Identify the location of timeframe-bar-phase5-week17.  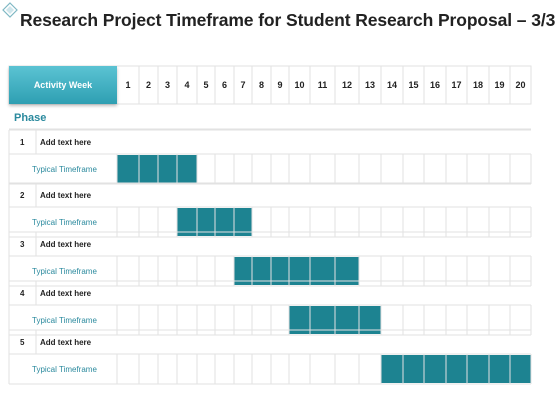
(456, 369).